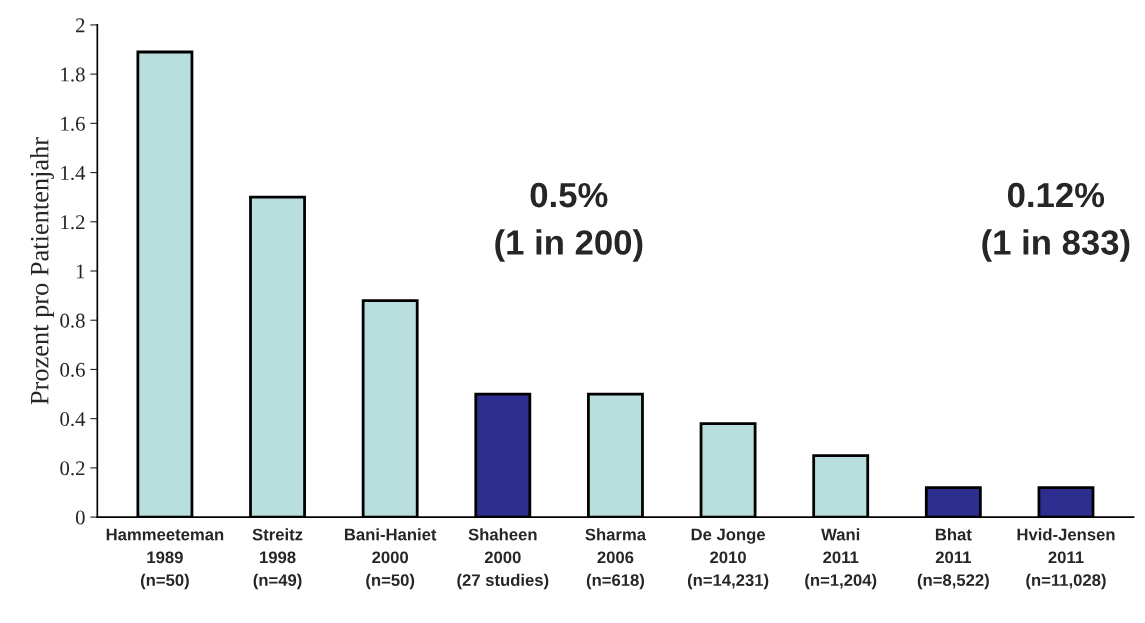 This screenshot has width=1145, height=623. Describe the element at coordinates (73, 123) in the screenshot. I see `y-tick-label: 1.6` at that location.